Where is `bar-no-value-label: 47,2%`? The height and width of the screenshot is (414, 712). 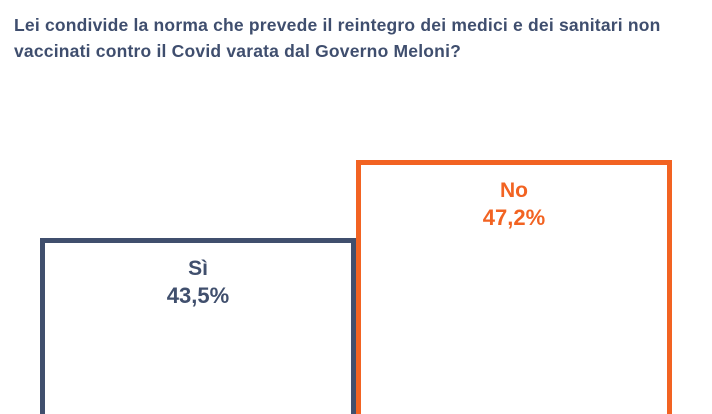
bar-no-value-label: 47,2% is located at coordinates (514, 218).